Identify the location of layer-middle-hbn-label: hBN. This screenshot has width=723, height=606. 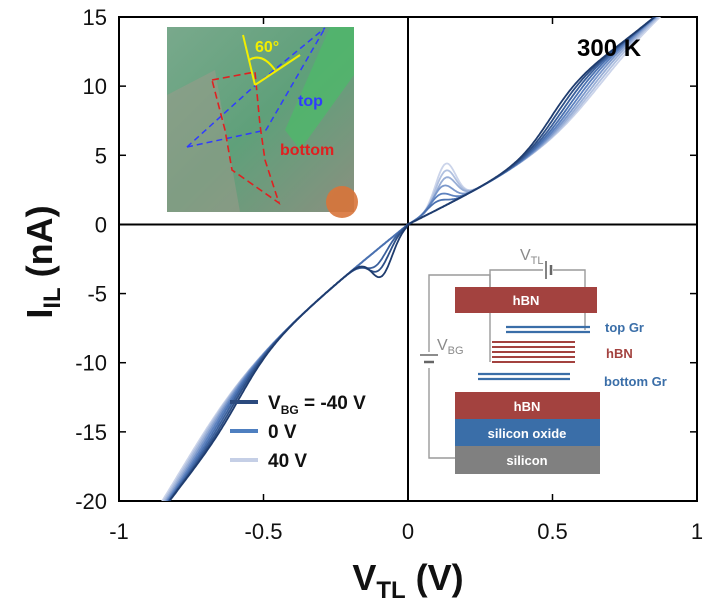
(619, 353).